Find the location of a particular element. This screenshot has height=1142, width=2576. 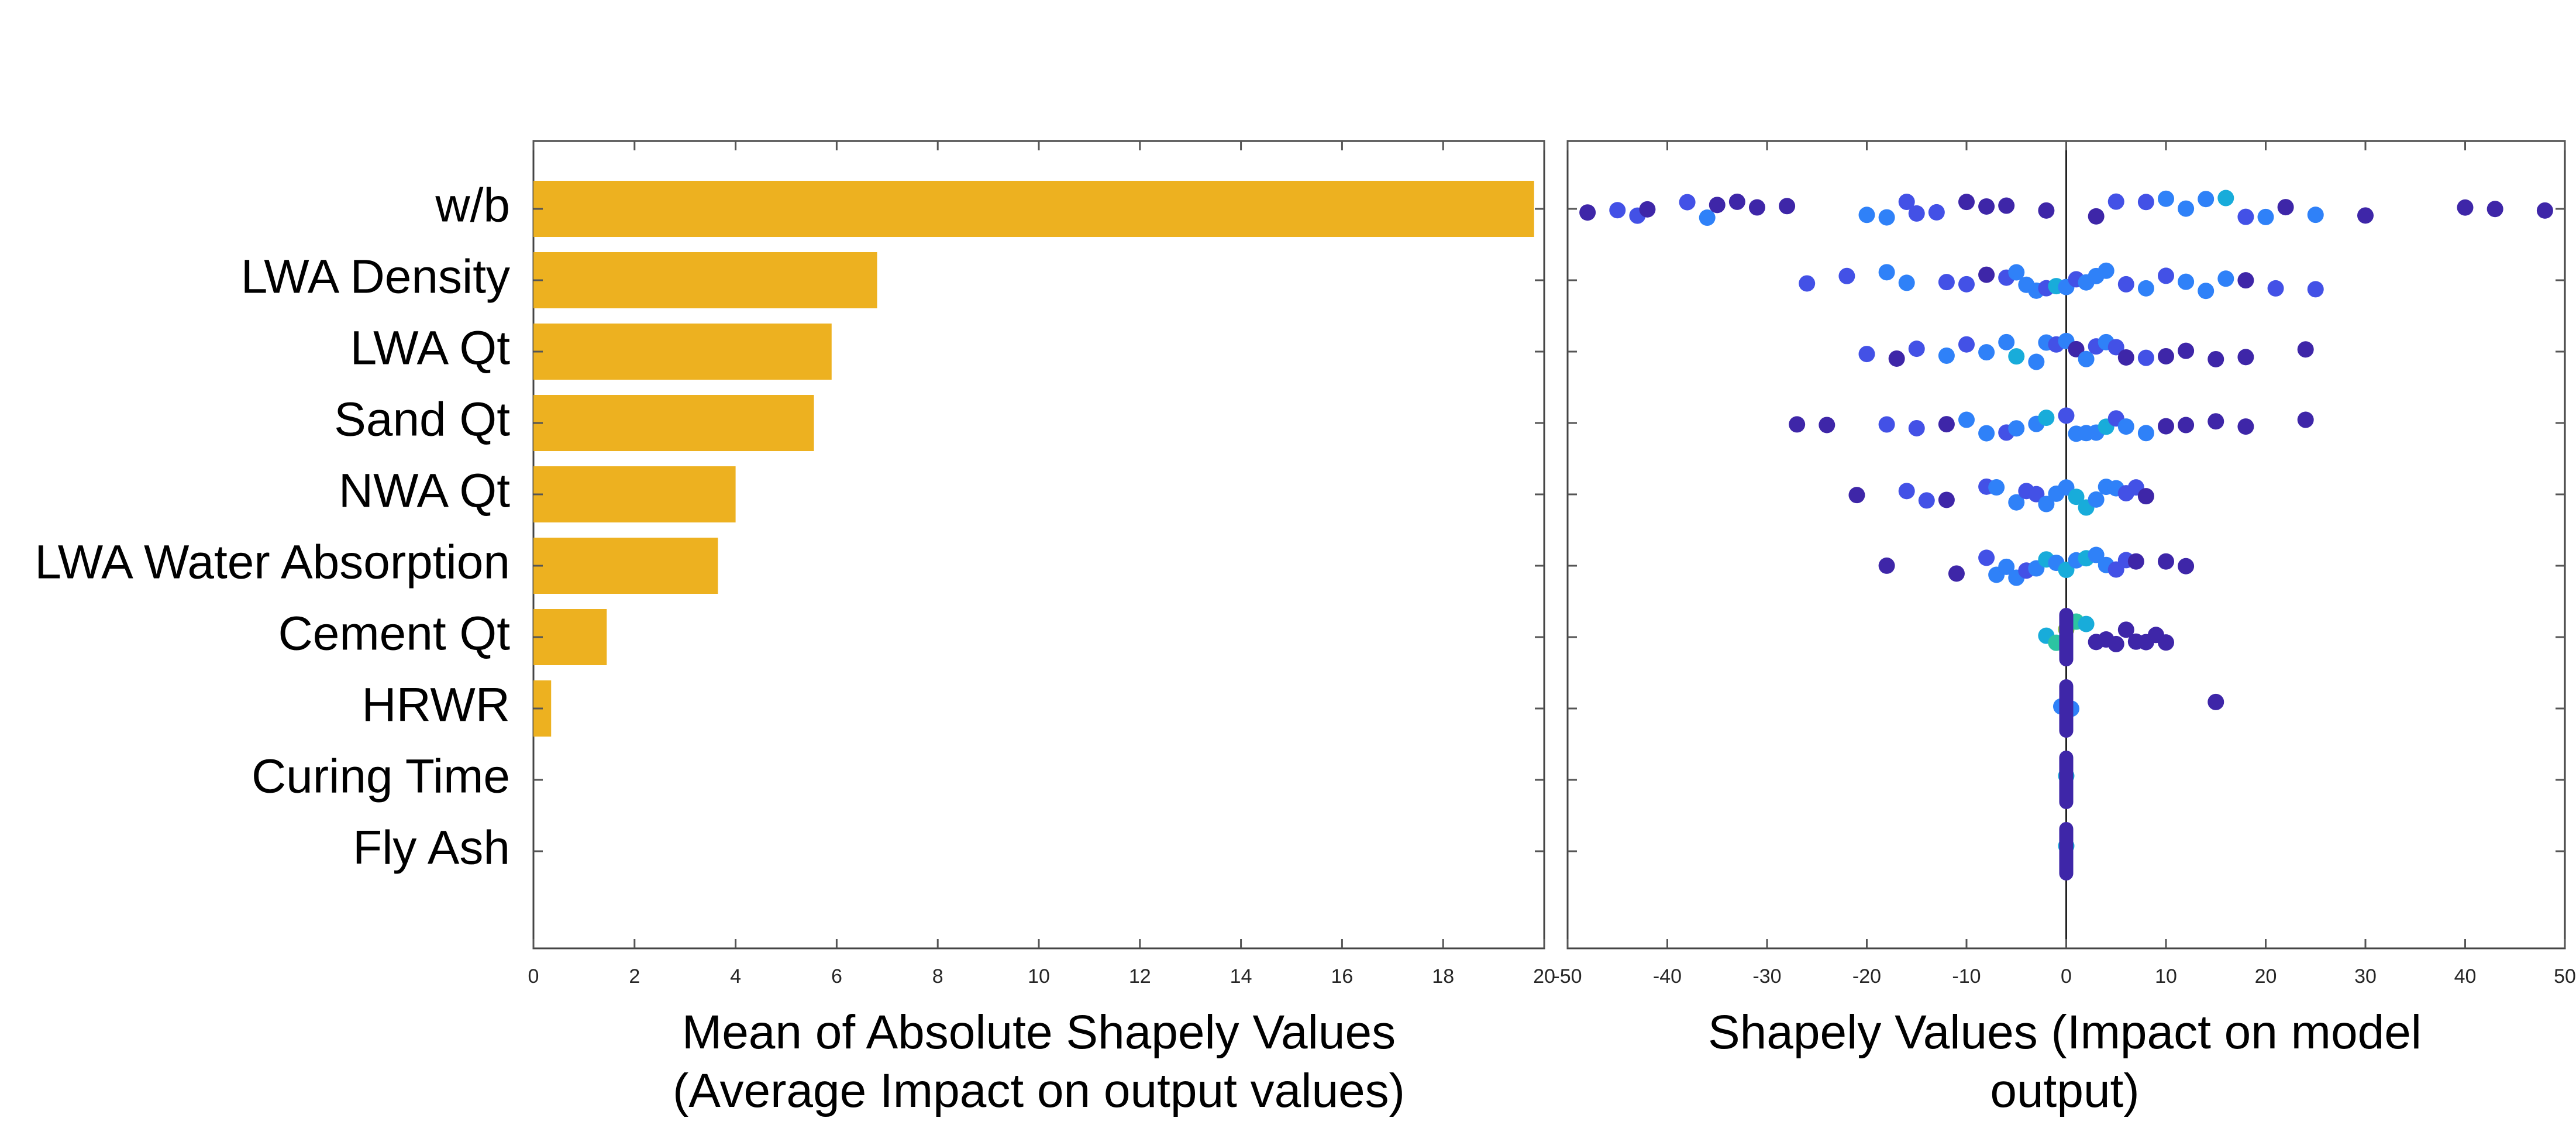

swarm-x-tick-label-2: -30 is located at coordinates (1766, 976).